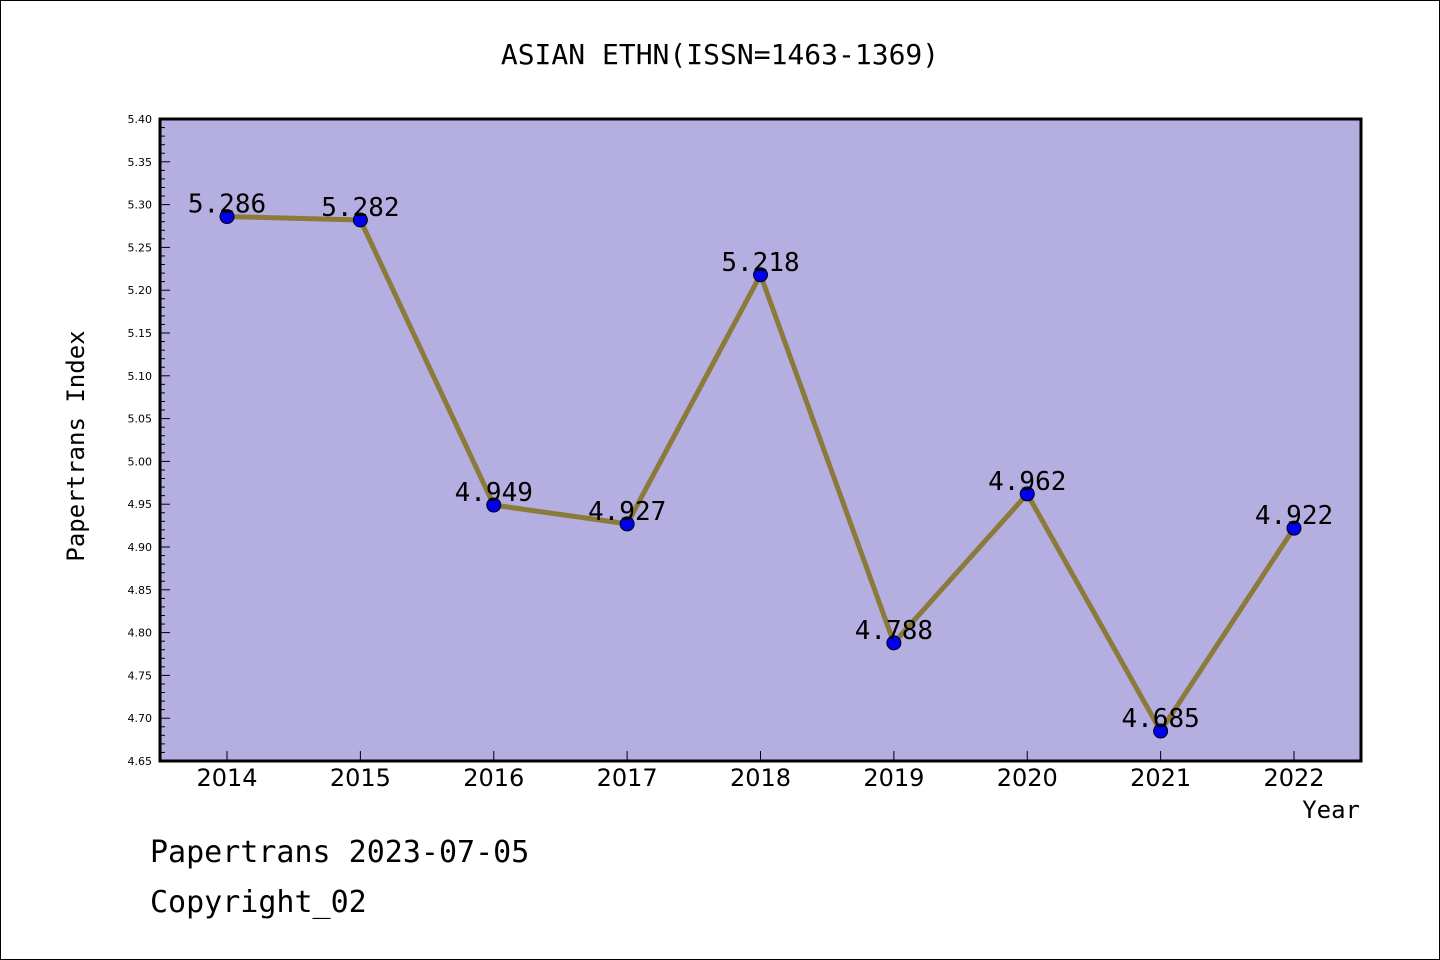 The image size is (1440, 960). I want to click on y-tick-label: 5.05, so click(140, 419).